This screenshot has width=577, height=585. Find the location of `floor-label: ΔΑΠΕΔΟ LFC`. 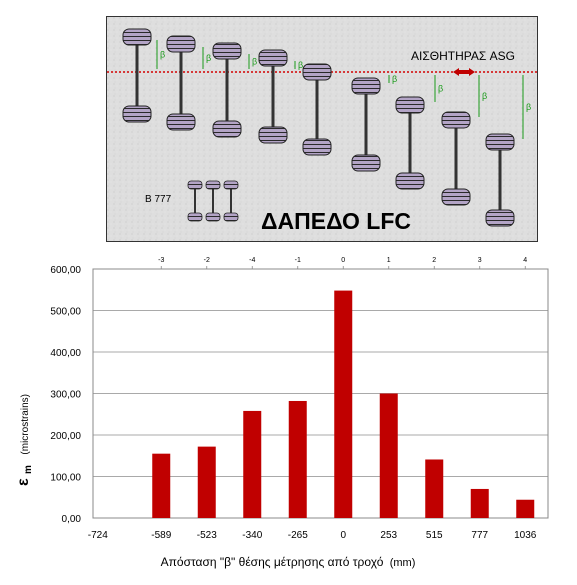

floor-label: ΔΑΠΕΔΟ LFC is located at coordinates (336, 221).